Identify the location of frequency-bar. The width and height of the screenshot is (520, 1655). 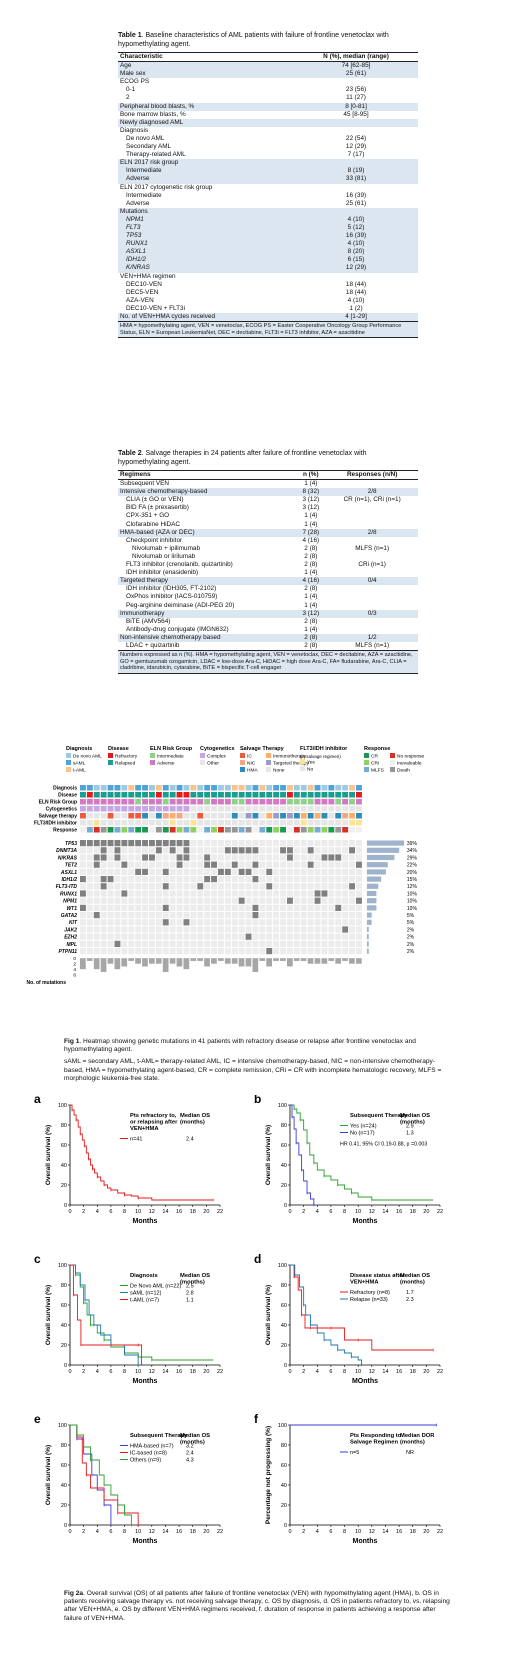
(372, 886).